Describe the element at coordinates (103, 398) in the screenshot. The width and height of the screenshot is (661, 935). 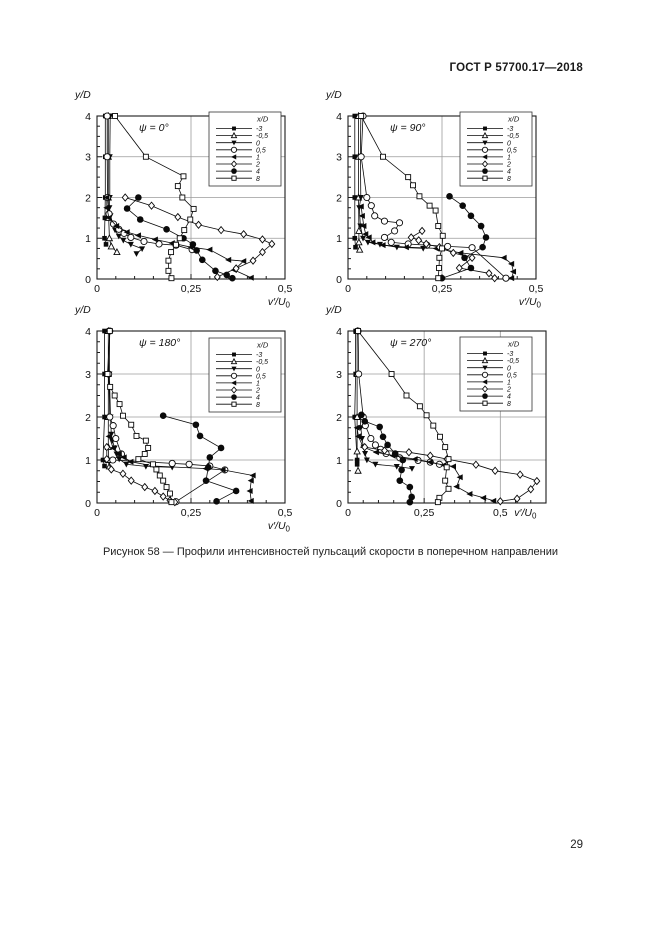
I see `series--3` at that location.